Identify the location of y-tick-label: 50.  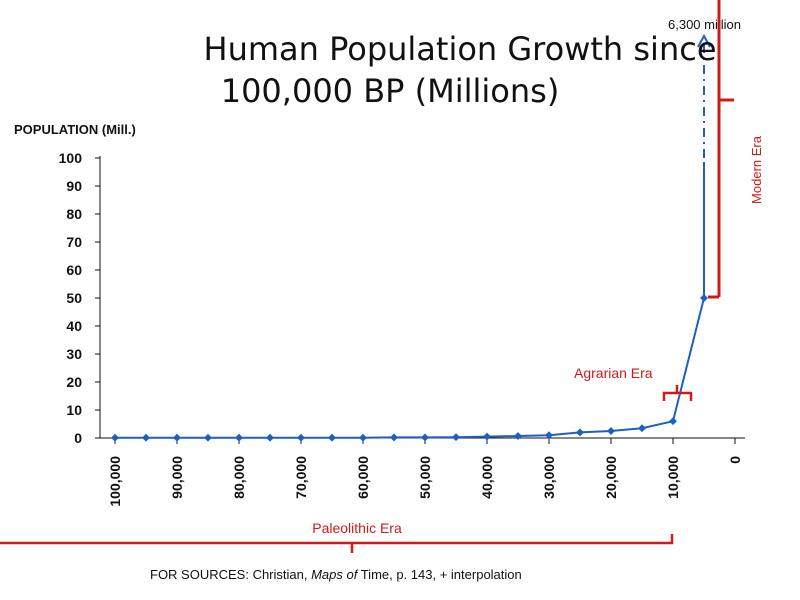
(74, 298).